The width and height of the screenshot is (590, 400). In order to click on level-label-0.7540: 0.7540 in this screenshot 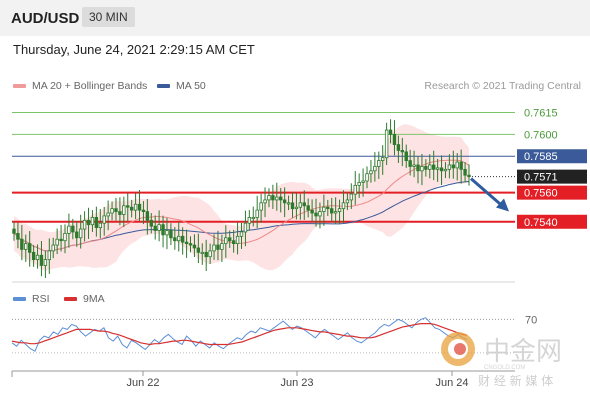, I will do `click(541, 223)`.